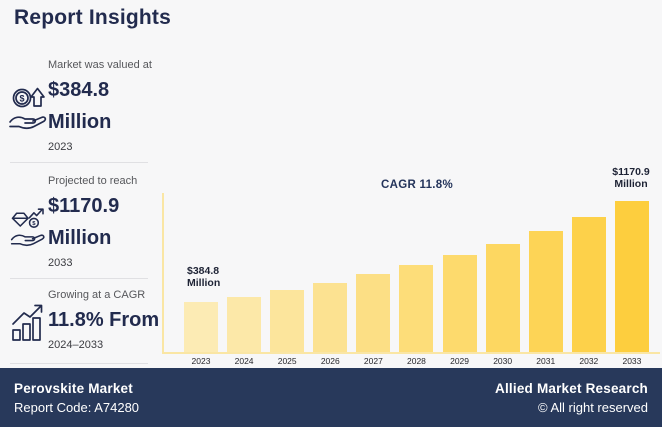 The height and width of the screenshot is (427, 662). I want to click on bar-2028, so click(416, 308).